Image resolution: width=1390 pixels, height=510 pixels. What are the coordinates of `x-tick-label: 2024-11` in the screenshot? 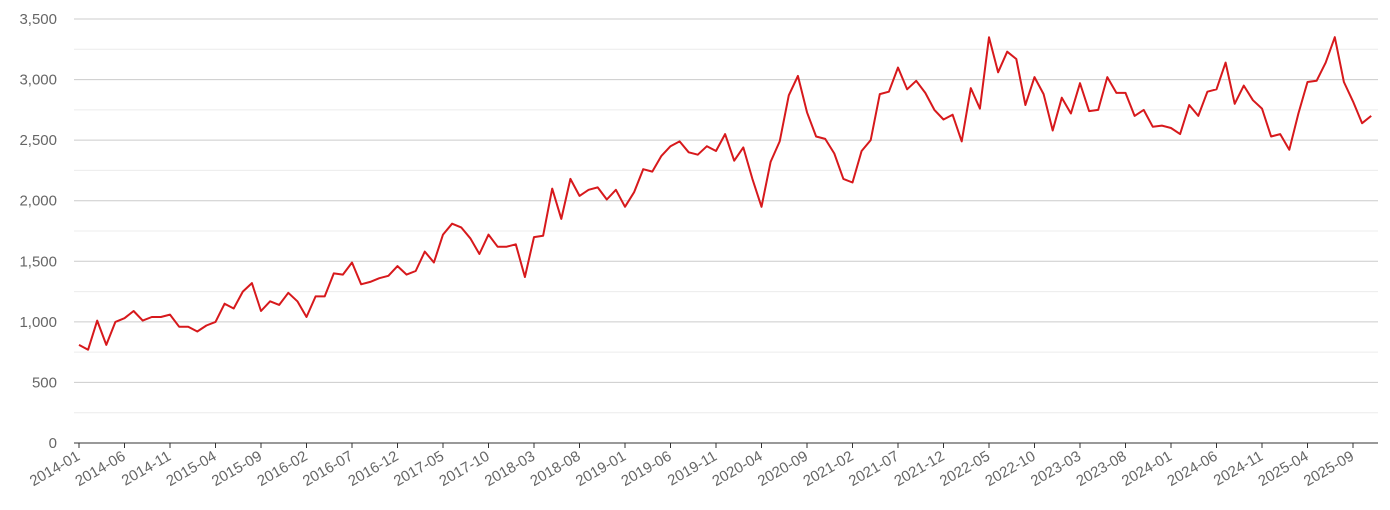 It's located at (1238, 469).